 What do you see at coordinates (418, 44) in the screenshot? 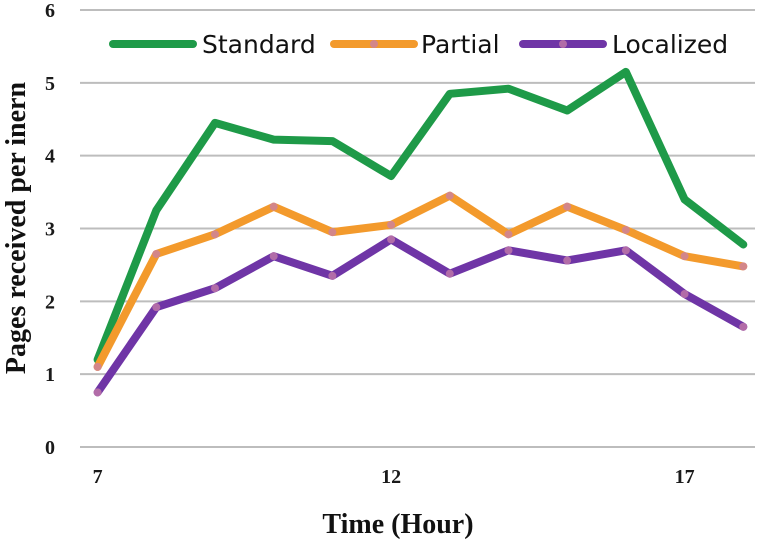
I see `legend: Standard Partial Localized` at bounding box center [418, 44].